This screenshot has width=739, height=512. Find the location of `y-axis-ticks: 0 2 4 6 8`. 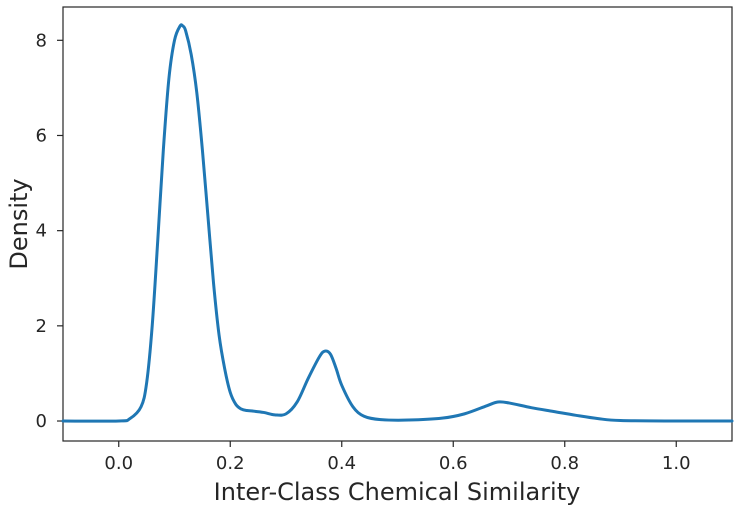

y-axis-ticks: 0 2 4 6 8 is located at coordinates (49, 231).